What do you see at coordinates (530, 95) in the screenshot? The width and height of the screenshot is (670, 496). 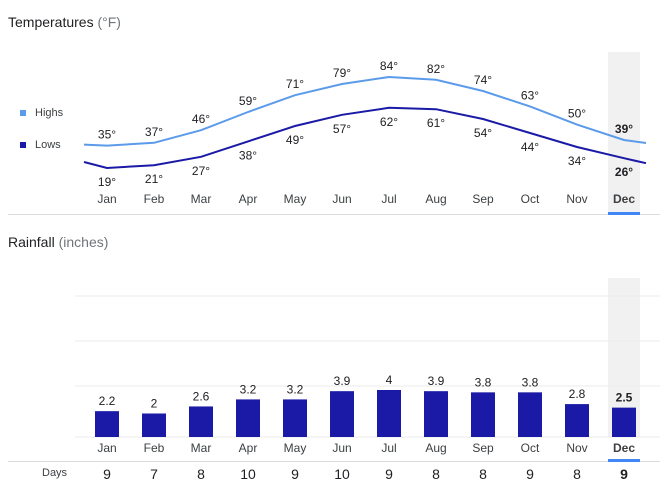 I see `highs-value-label: 63°` at bounding box center [530, 95].